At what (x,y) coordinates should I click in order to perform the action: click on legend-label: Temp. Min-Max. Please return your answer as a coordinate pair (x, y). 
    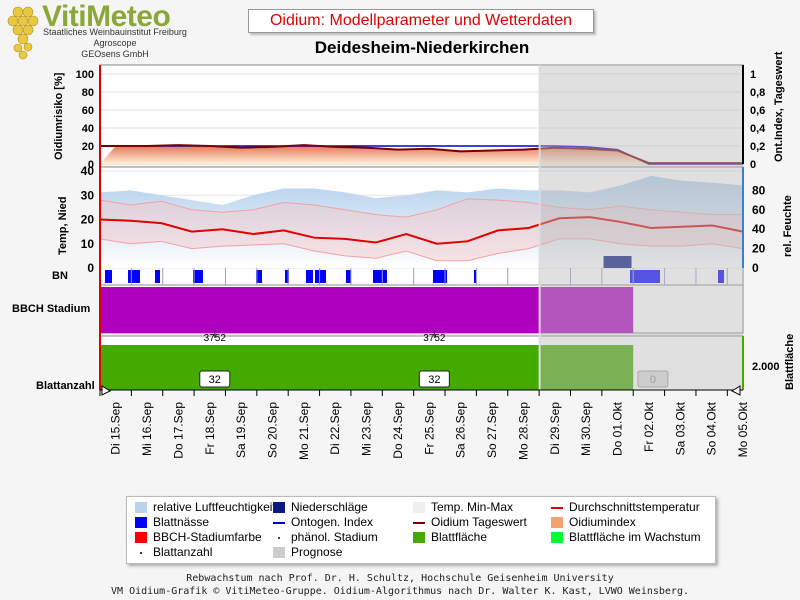
    Looking at the image, I should click on (472, 507).